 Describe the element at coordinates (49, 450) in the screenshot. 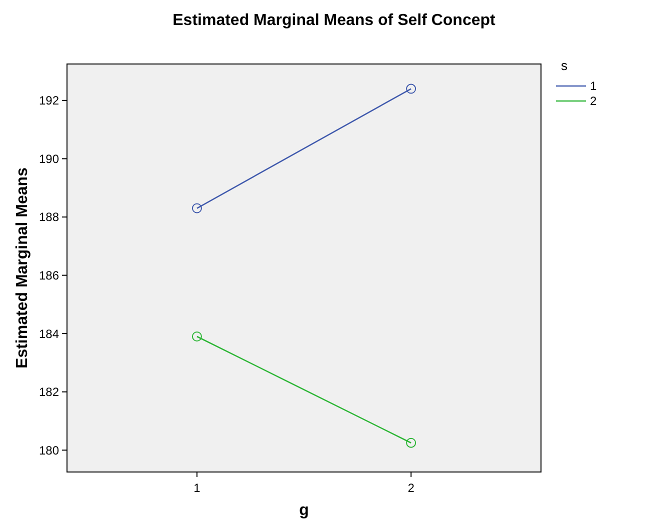

I see `y-tick-label: 180` at that location.